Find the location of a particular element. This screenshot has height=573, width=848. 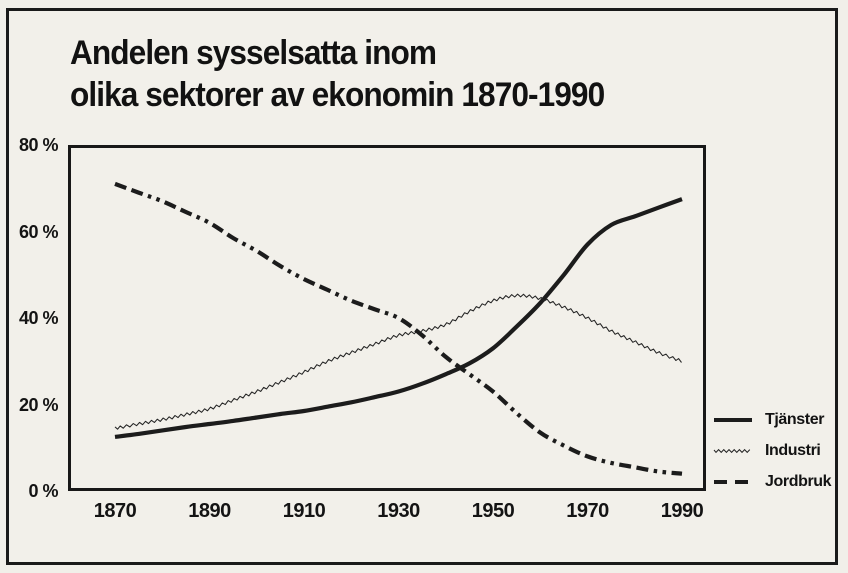

x-tick-label-1930: 1930 is located at coordinates (398, 511).